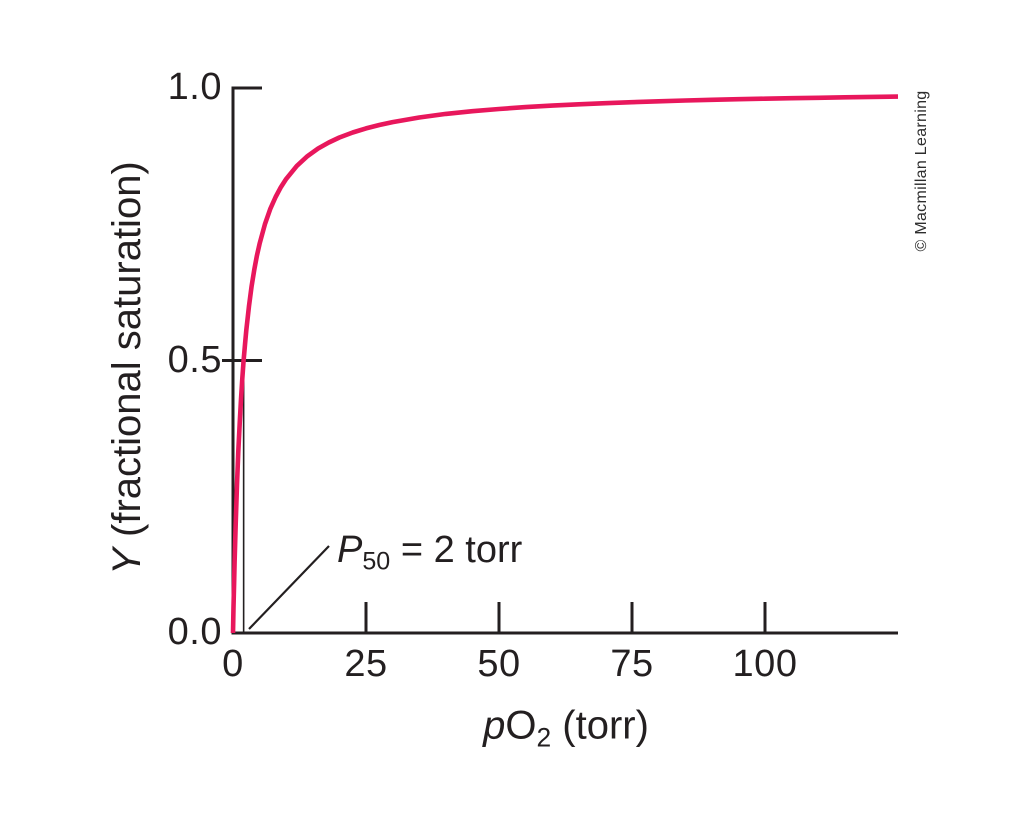 This screenshot has height=814, width=1036. What do you see at coordinates (499, 664) in the screenshot?
I see `x-tick-label-50: 50` at bounding box center [499, 664].